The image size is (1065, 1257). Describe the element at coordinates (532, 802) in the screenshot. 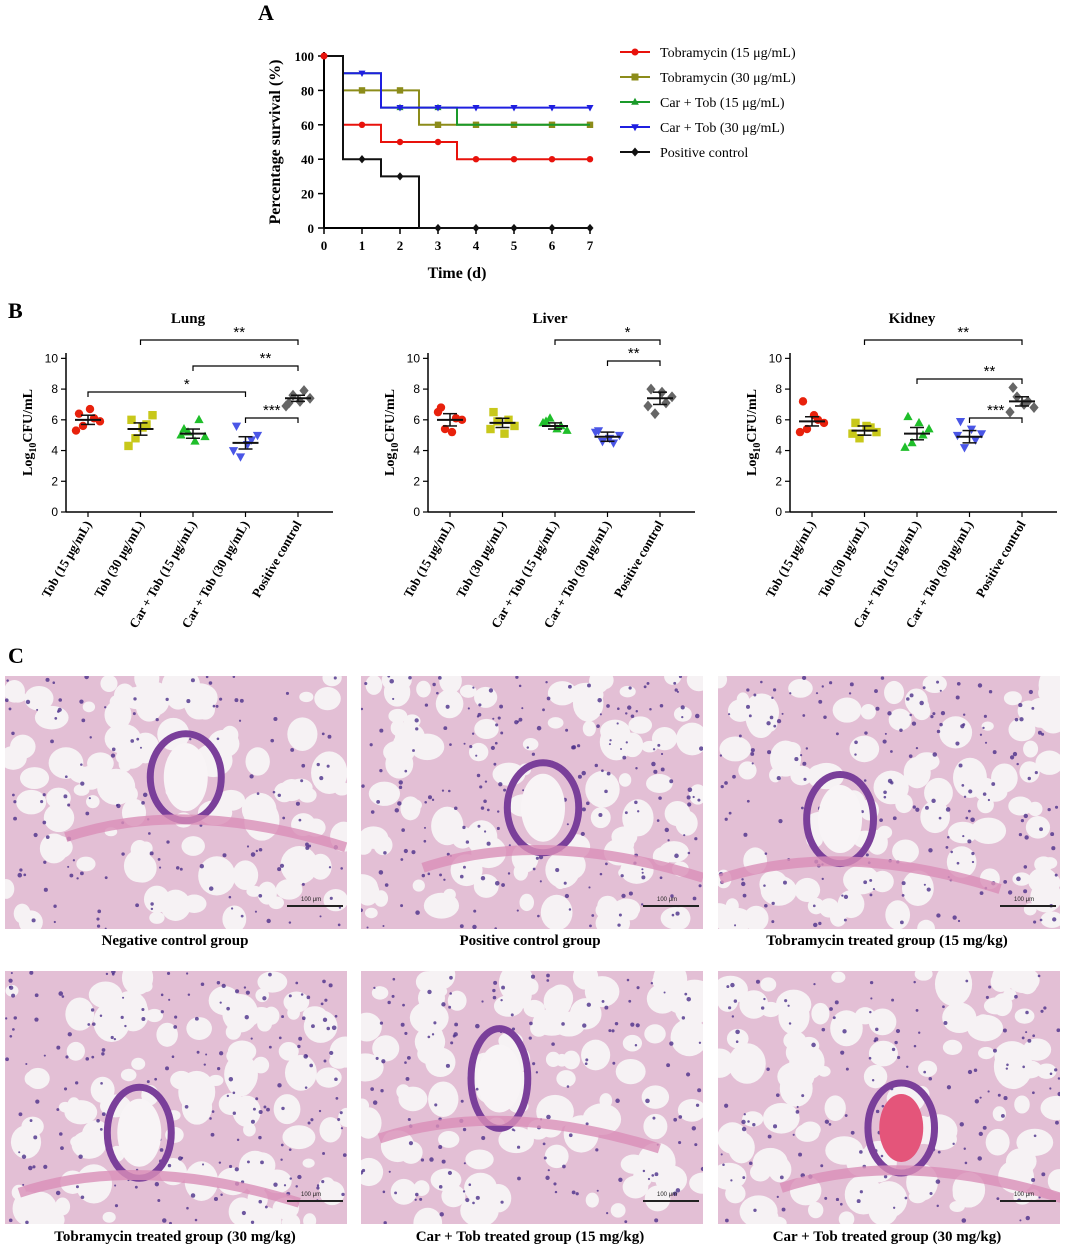

I see `histology-image: 100 μm` at that location.